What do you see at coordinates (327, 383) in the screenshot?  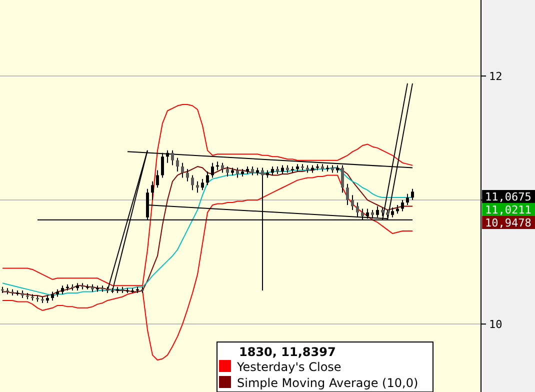 I see `legend-label: Simple Moving Average (10,0)` at bounding box center [327, 383].